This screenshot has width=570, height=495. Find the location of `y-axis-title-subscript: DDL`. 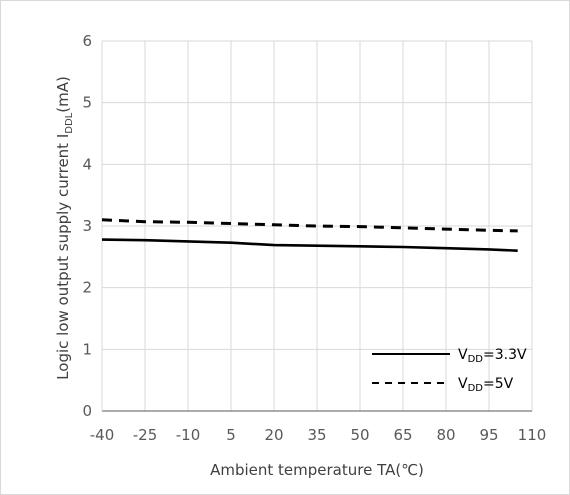

y-axis-title-subscript: DDL is located at coordinates (69, 122).